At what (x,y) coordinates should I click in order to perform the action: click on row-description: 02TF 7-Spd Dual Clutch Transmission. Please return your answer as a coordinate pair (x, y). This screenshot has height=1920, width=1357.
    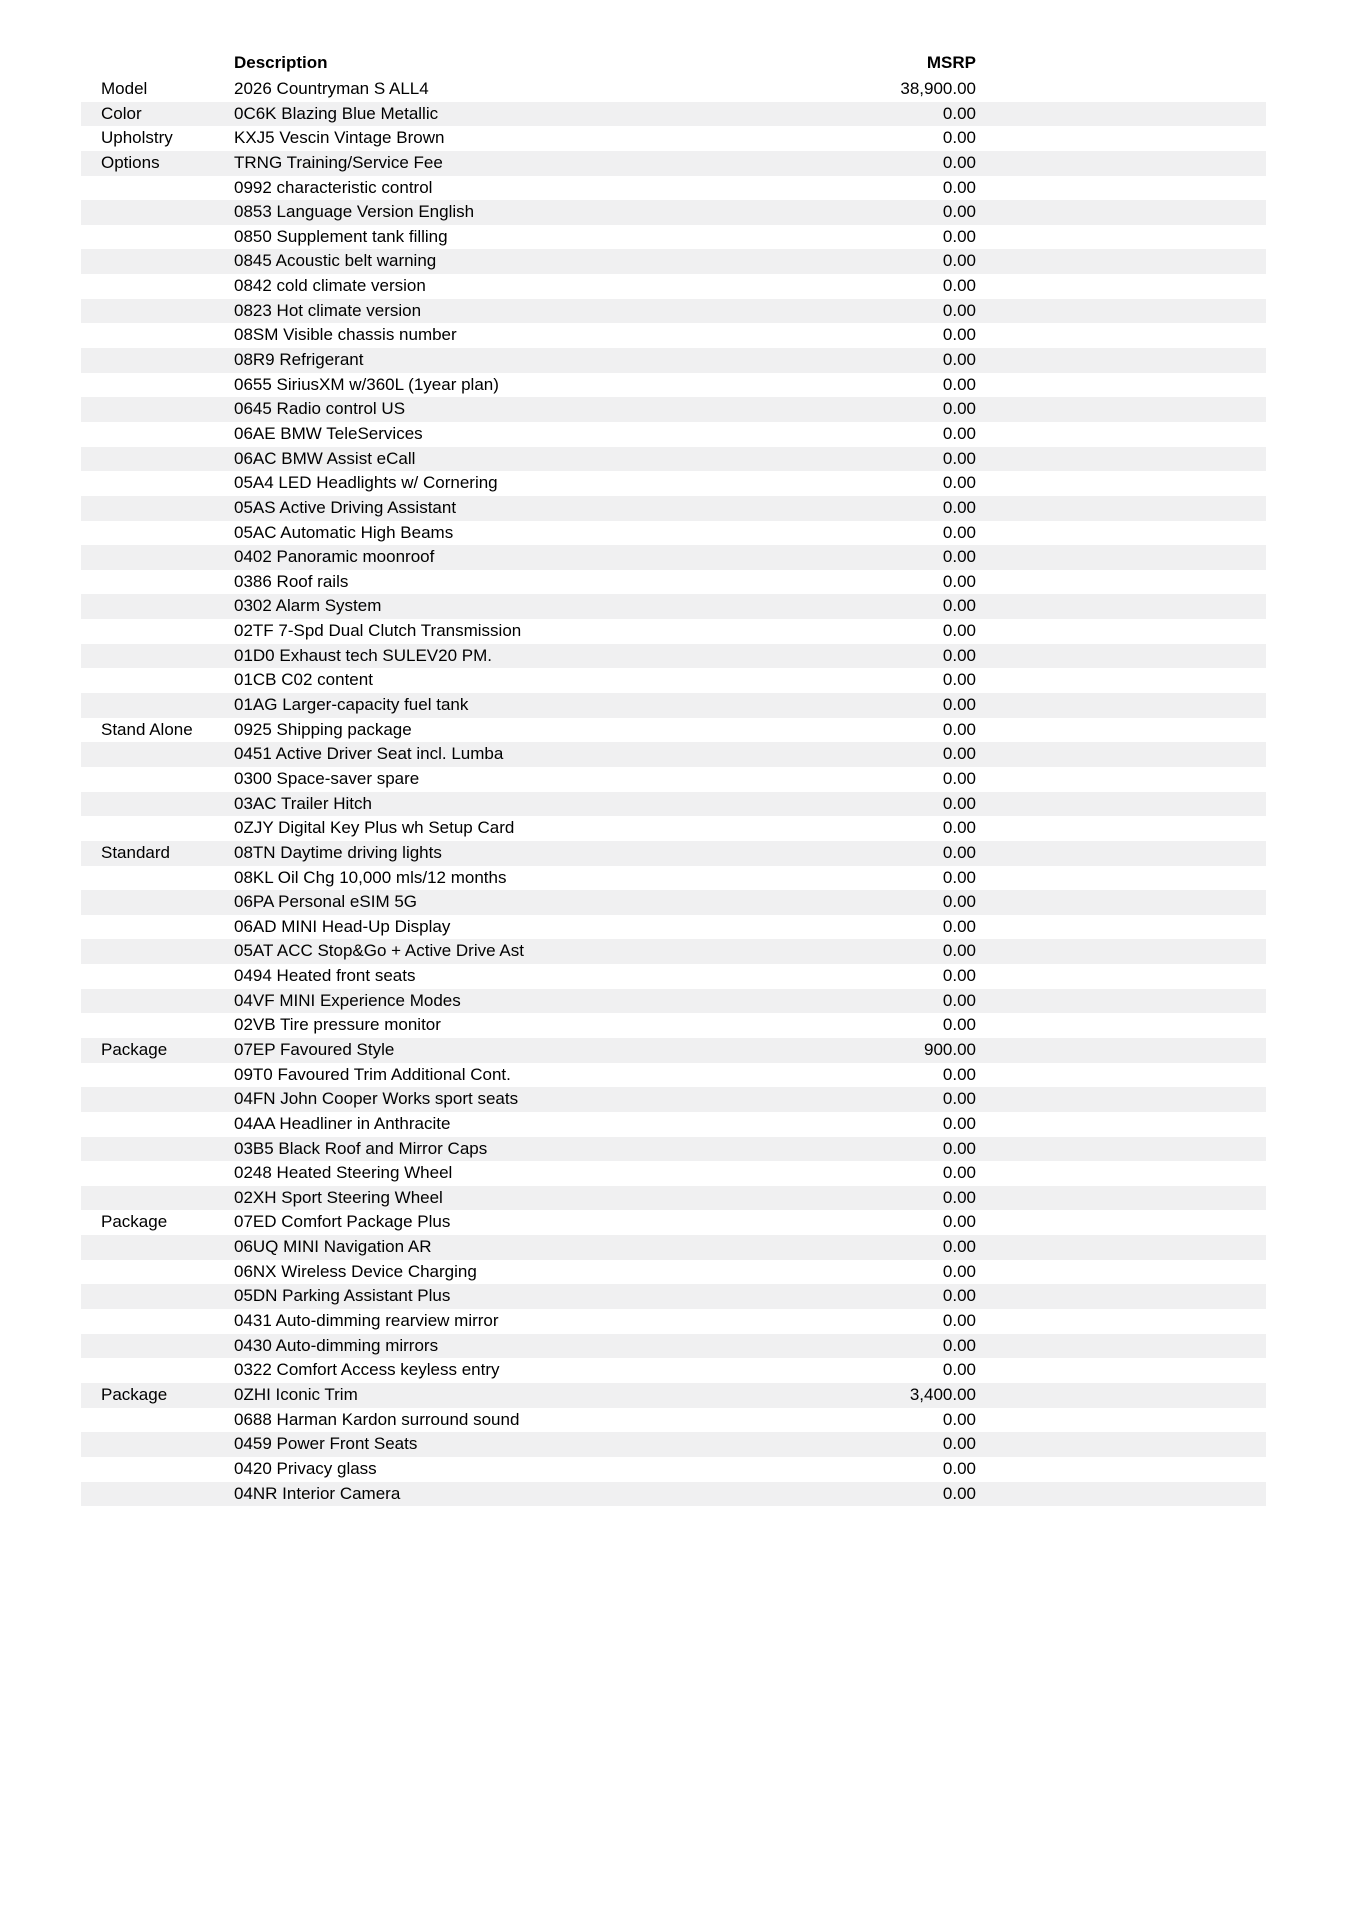
    Looking at the image, I should click on (378, 631).